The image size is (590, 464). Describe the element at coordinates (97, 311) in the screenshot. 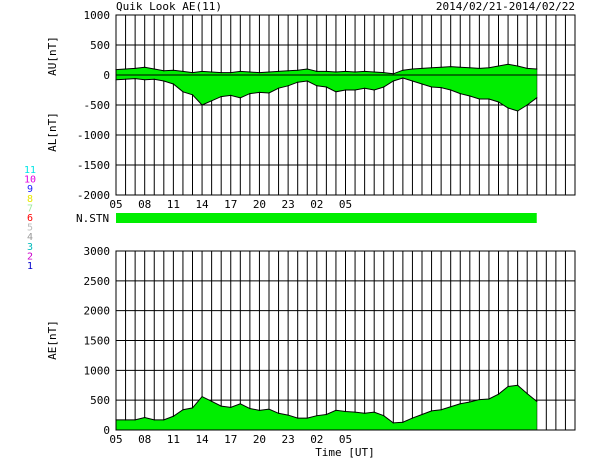

I see `y-tick-label: 2000` at that location.